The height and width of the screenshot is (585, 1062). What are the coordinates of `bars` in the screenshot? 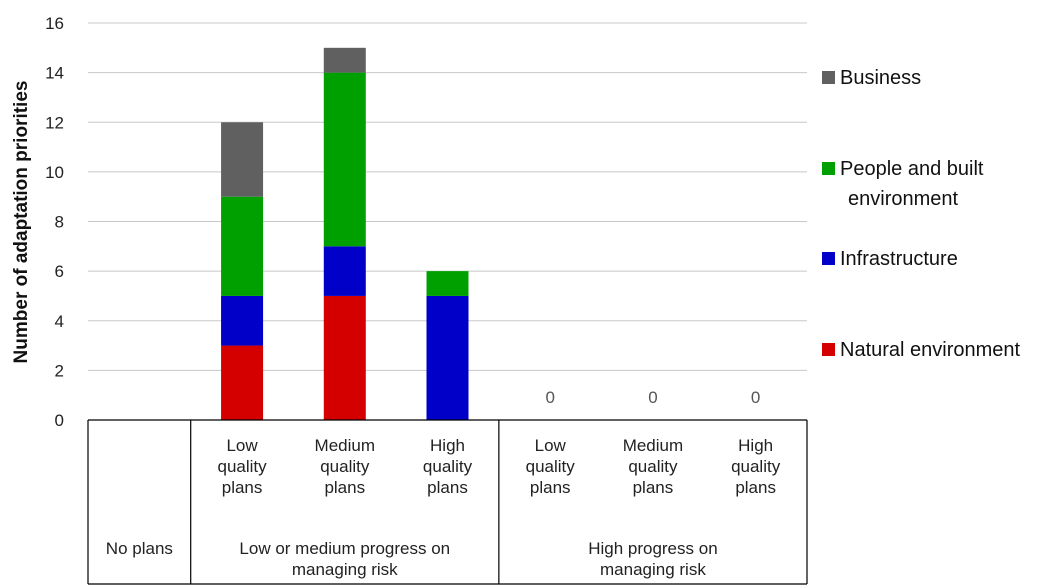 It's located at (345, 233).